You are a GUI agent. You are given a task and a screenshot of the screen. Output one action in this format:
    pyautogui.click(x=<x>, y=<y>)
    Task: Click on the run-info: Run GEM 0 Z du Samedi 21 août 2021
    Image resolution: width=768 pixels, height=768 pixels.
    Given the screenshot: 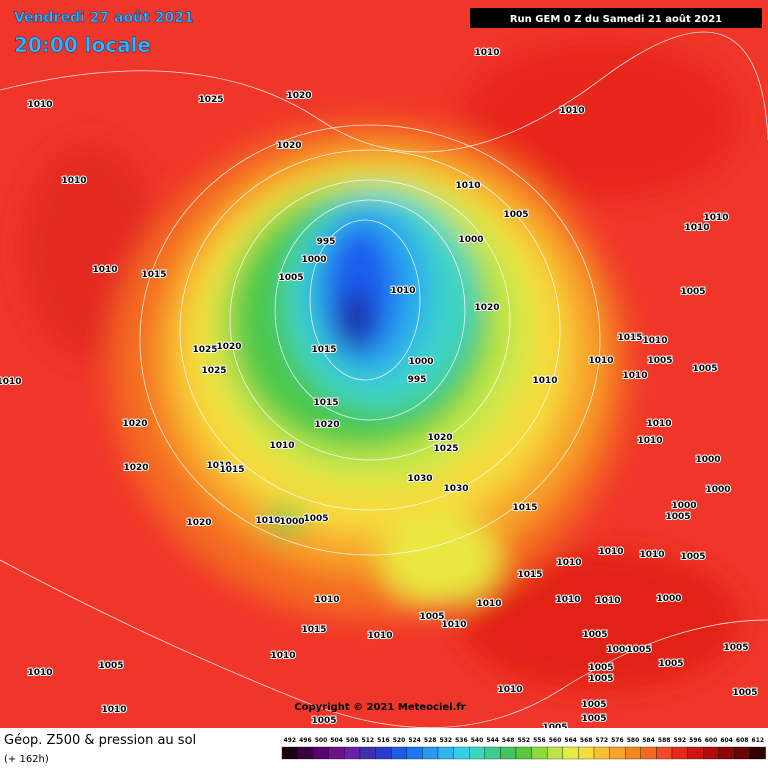 What is the action you would take?
    pyautogui.click(x=616, y=19)
    